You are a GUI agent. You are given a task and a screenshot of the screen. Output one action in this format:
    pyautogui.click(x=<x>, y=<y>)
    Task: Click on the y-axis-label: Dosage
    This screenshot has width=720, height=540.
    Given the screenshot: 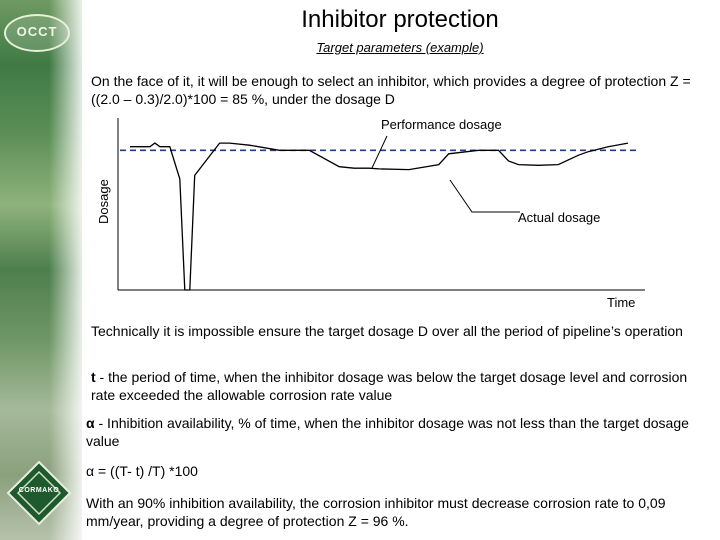 What is the action you would take?
    pyautogui.click(x=103, y=201)
    